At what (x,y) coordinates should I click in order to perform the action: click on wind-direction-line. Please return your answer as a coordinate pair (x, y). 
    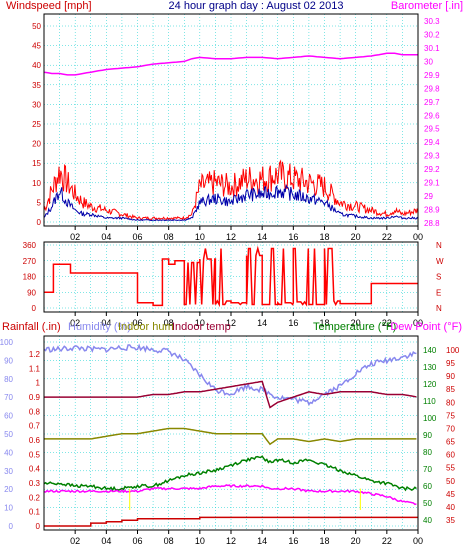
    Looking at the image, I should click on (231, 276).